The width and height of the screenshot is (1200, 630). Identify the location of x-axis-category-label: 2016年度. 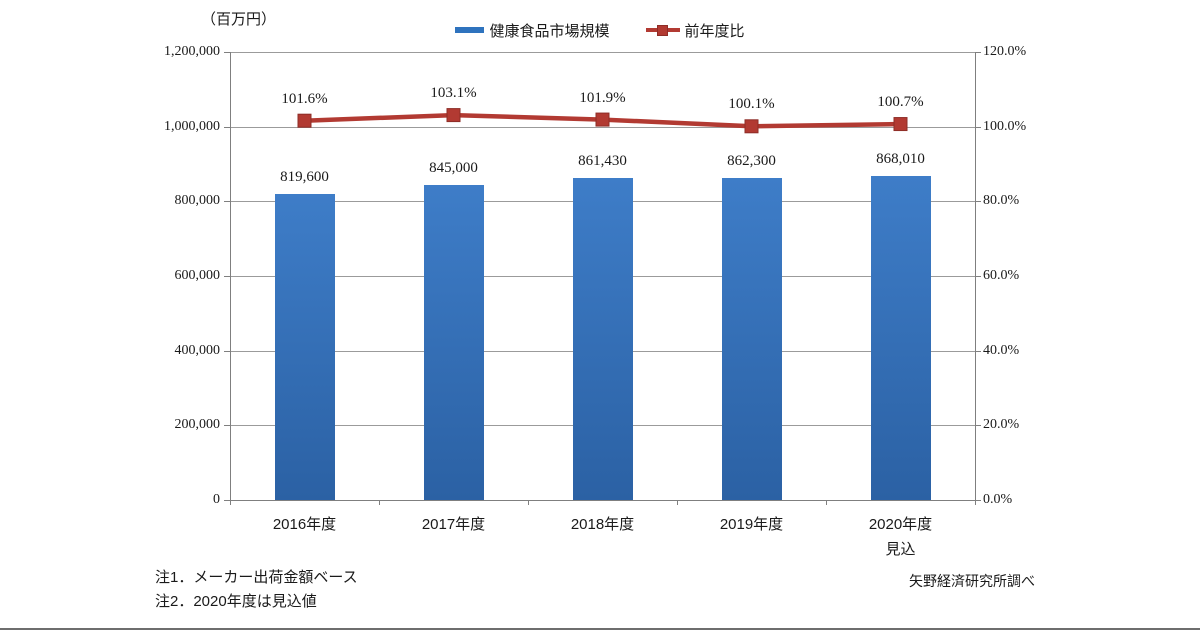
(304, 524).